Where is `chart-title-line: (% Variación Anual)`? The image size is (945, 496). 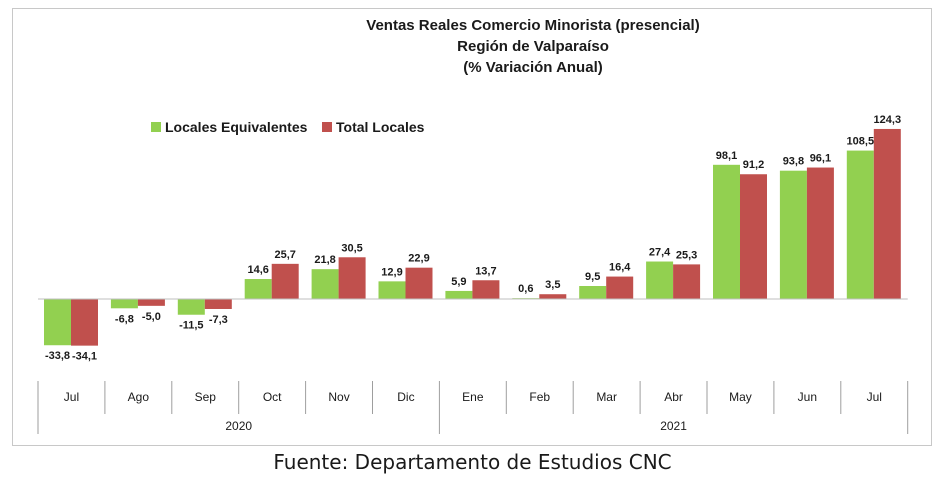
chart-title-line: (% Variación Anual) is located at coordinates (532, 67).